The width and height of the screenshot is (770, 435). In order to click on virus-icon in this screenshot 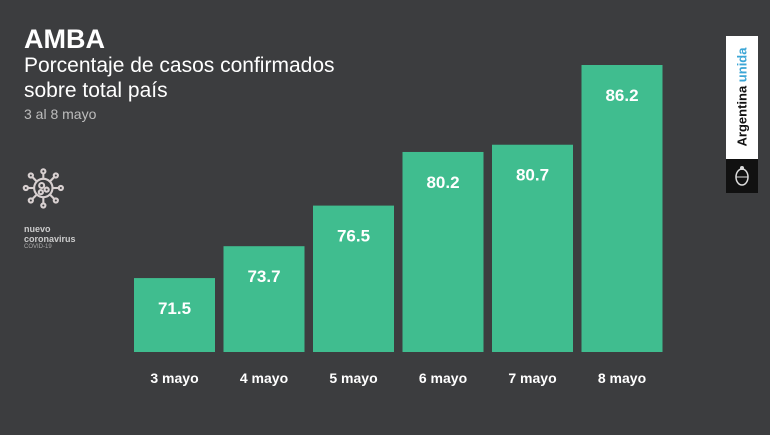, I will do `click(43, 188)`.